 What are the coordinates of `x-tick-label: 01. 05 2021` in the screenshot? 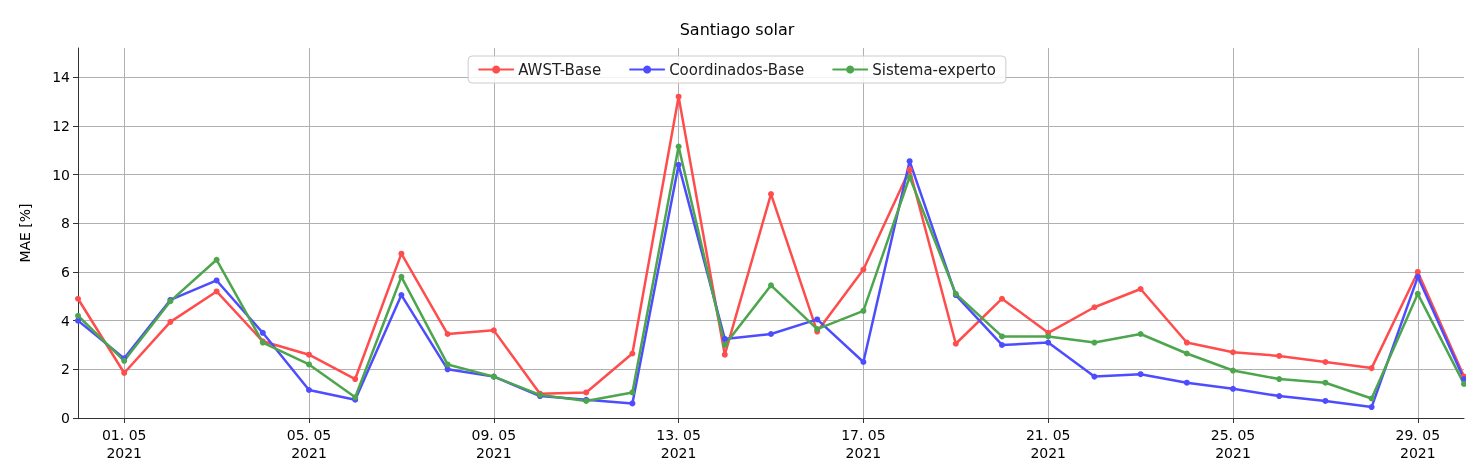 It's located at (124, 444).